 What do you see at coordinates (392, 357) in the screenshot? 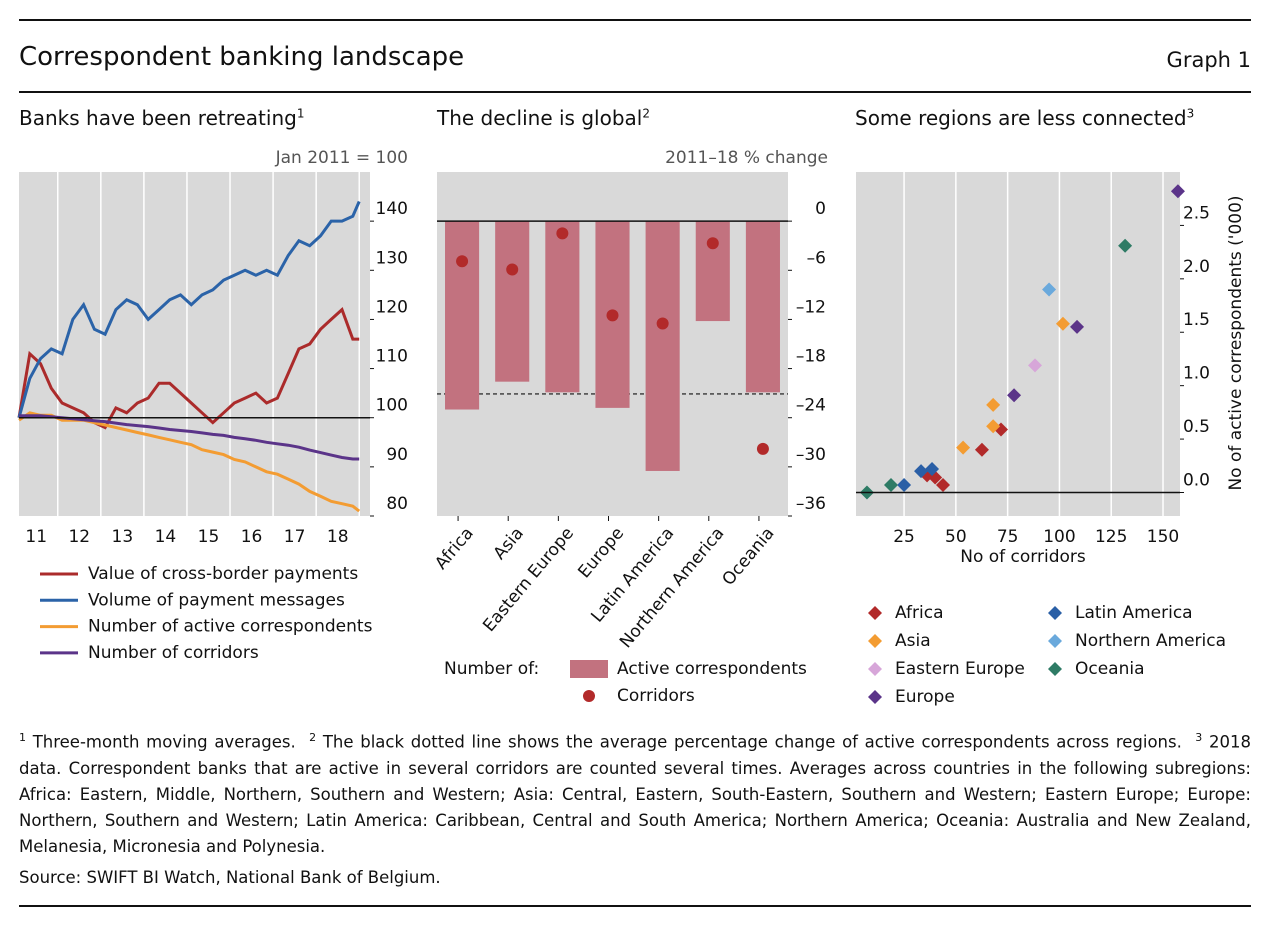
I see `y-tick-label: 110` at bounding box center [392, 357].